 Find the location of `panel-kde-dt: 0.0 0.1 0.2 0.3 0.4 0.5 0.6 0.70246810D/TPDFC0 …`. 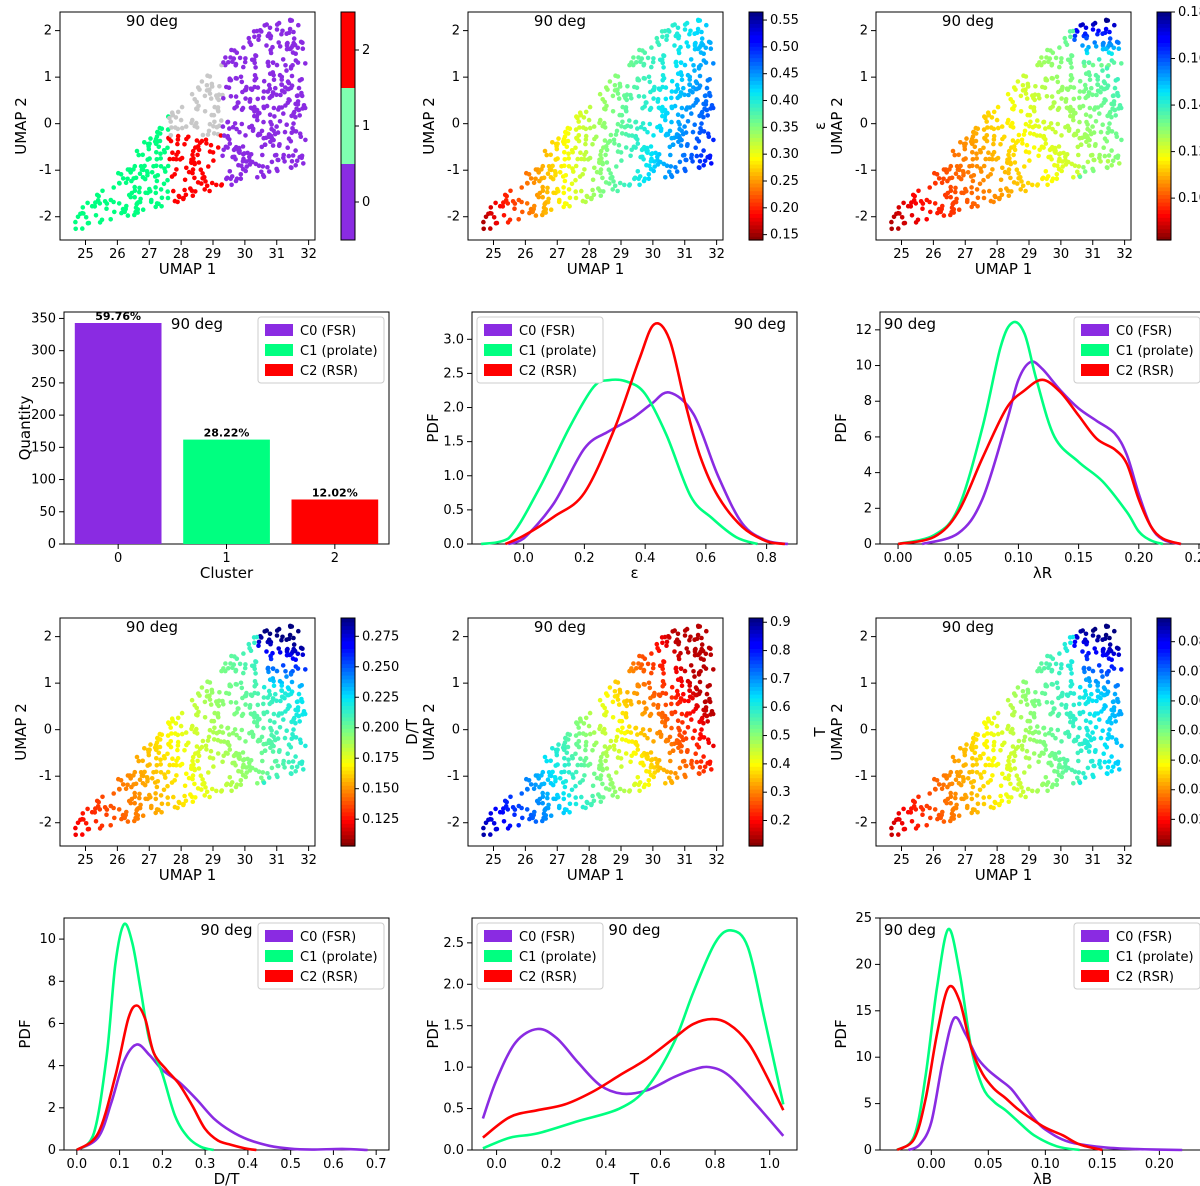

panel-kde-dt: 0.0 0.1 0.2 0.3 0.4 0.5 0.6 0.70246810D/TPDFC0 … is located at coordinates (203, 1051).